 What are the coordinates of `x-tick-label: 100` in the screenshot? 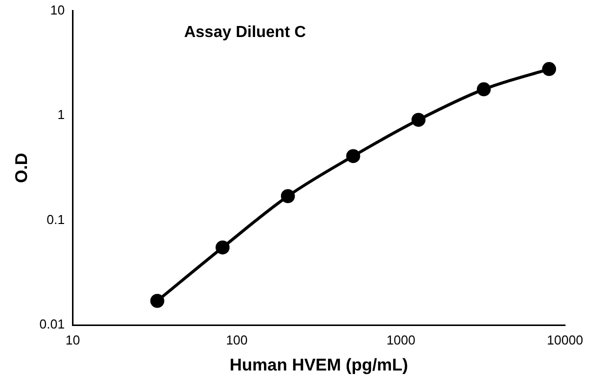 It's located at (237, 340).